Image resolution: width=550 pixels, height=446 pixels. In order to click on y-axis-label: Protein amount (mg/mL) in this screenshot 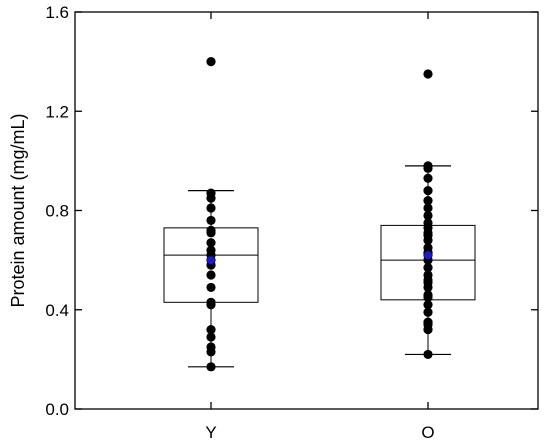, I will do `click(18, 210)`.